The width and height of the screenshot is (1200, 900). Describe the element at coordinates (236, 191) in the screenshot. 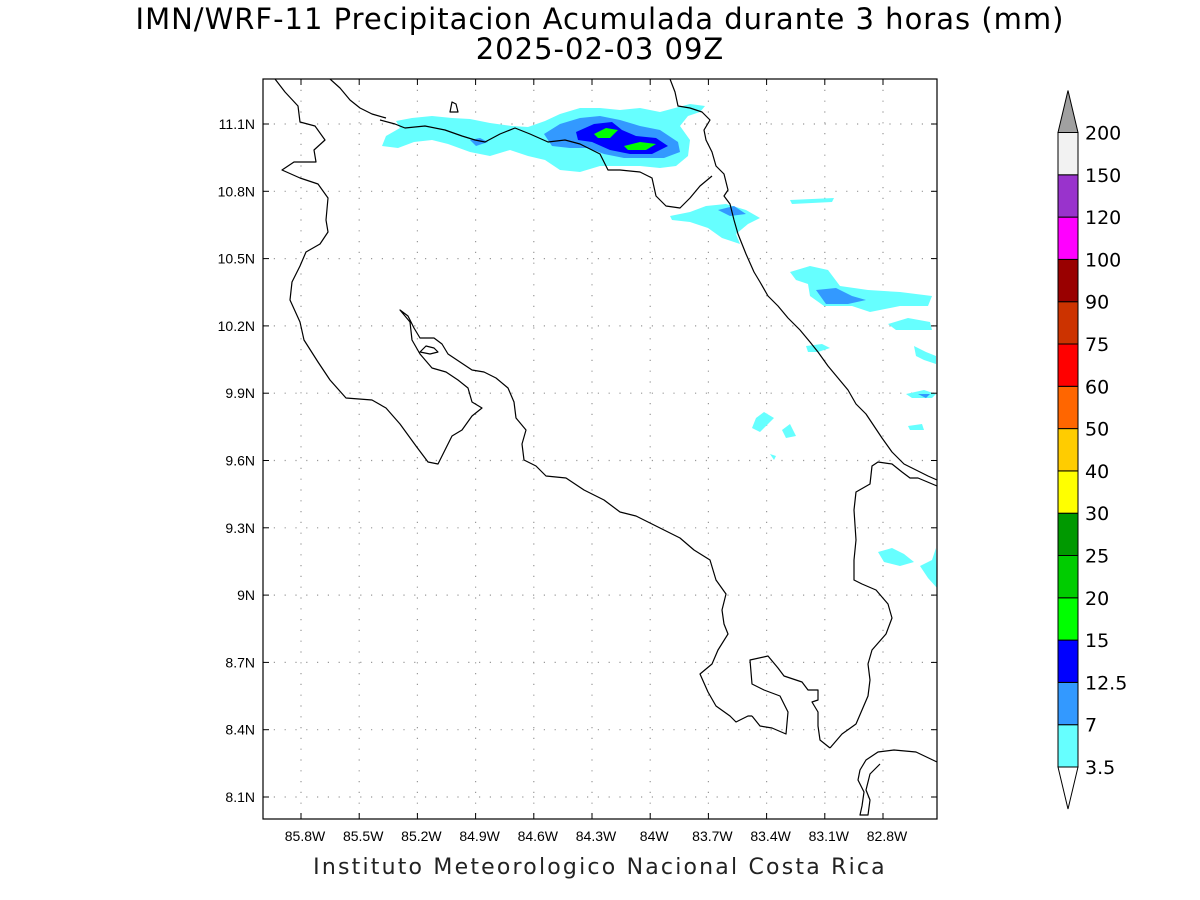

I see `lat-tick-label: 10.8N` at that location.